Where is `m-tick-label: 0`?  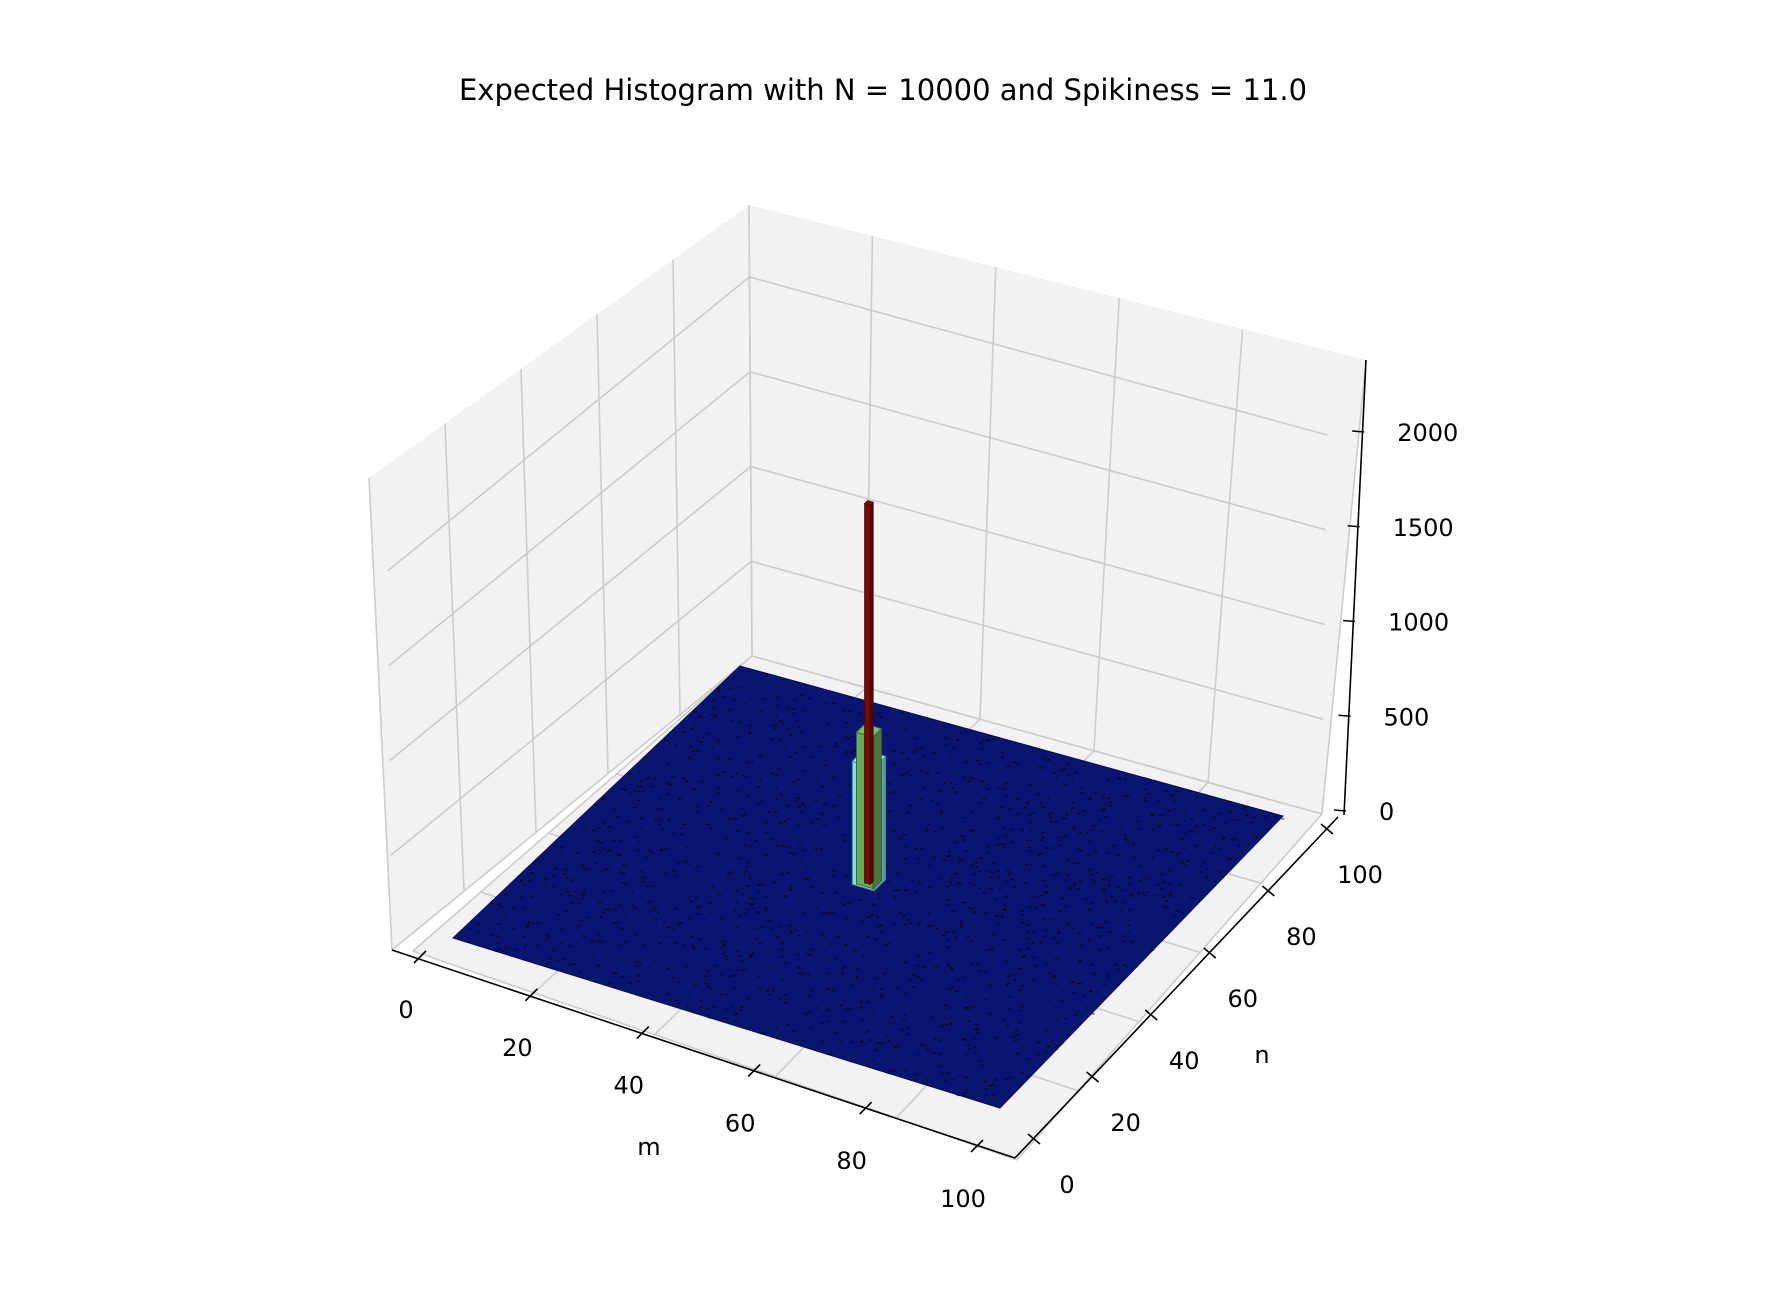
m-tick-label: 0 is located at coordinates (405, 1010).